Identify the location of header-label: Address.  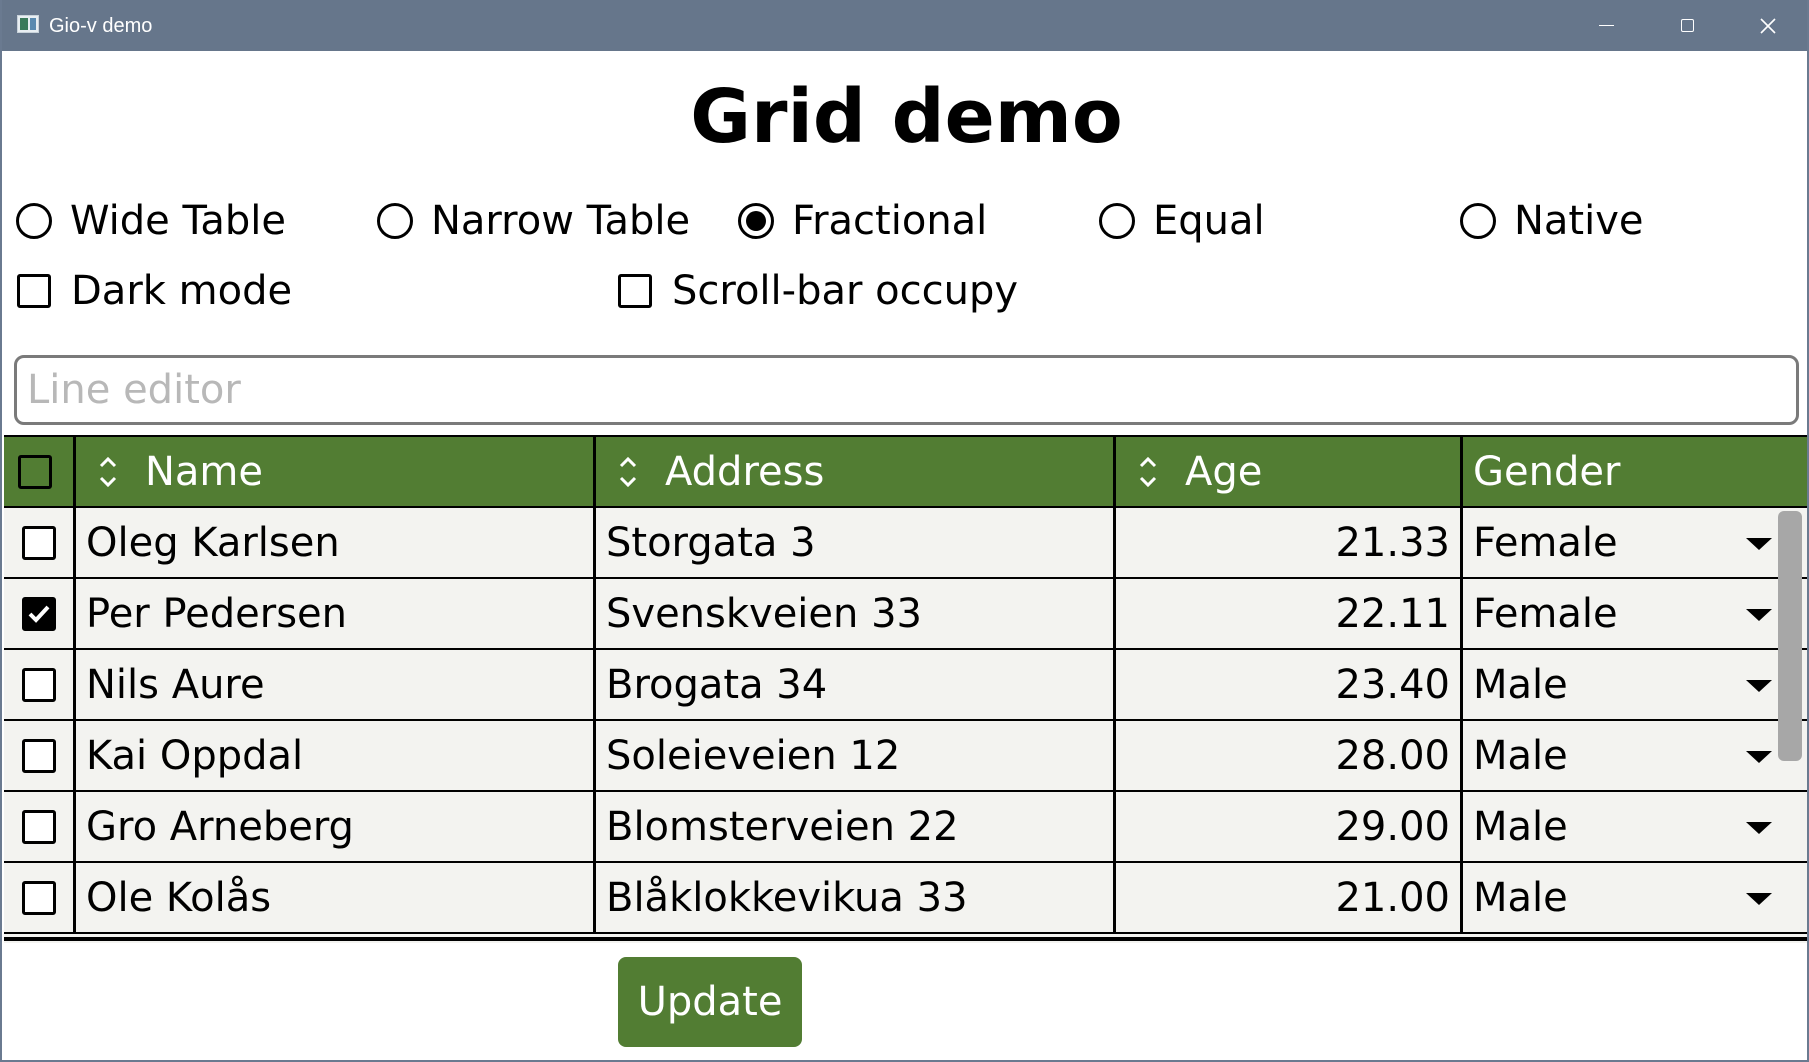
(745, 471).